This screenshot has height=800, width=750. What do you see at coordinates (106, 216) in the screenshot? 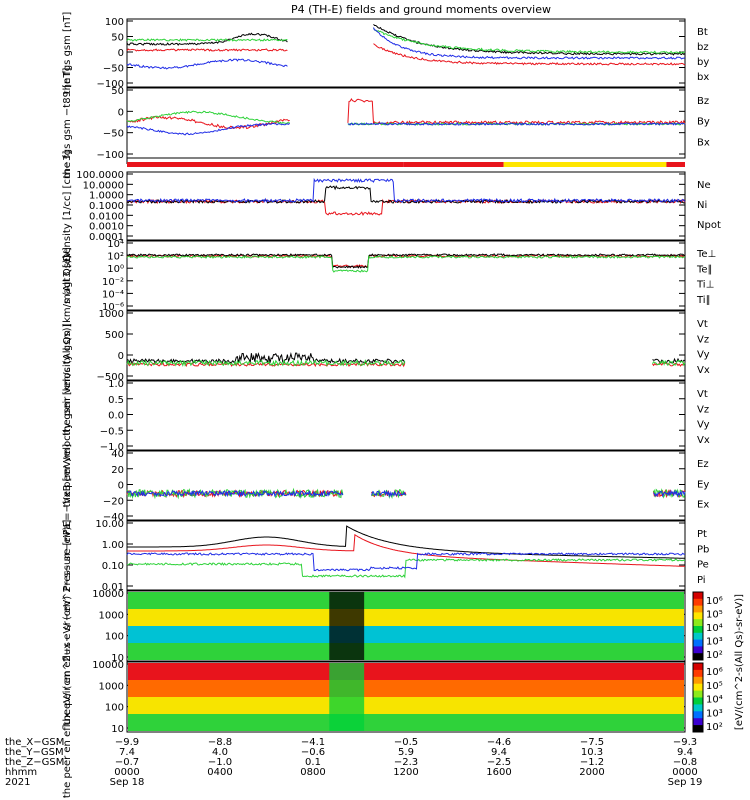
I see `y-tick-label: 0.0100` at bounding box center [106, 216].